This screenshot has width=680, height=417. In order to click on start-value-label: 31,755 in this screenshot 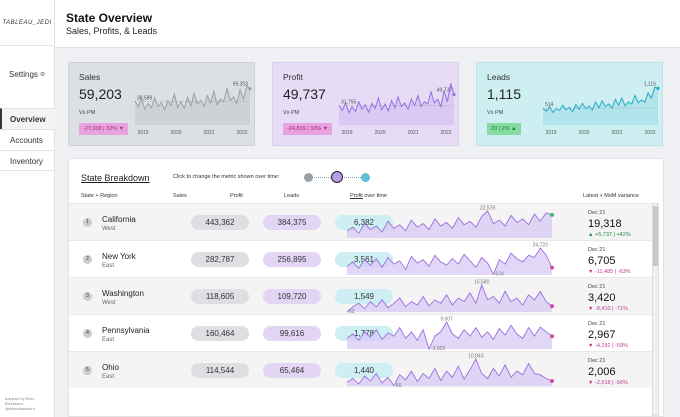, I will do `click(349, 103)`.